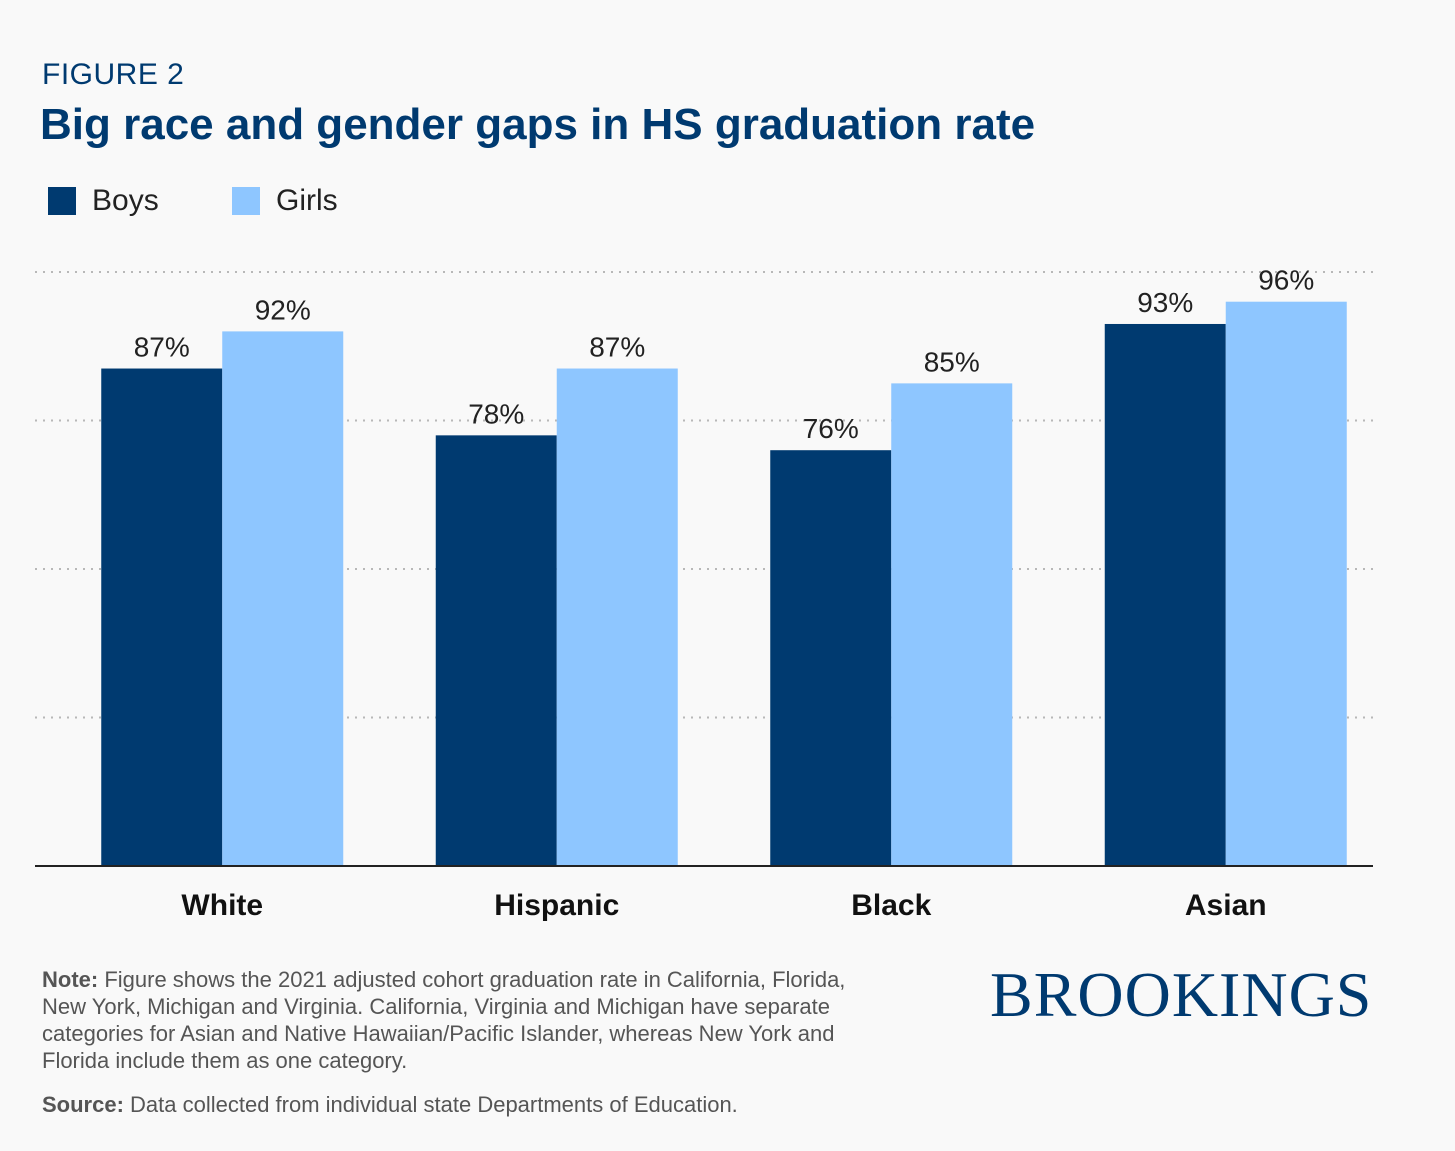 The width and height of the screenshot is (1455, 1151). Describe the element at coordinates (891, 905) in the screenshot. I see `category-label-black: Black` at that location.